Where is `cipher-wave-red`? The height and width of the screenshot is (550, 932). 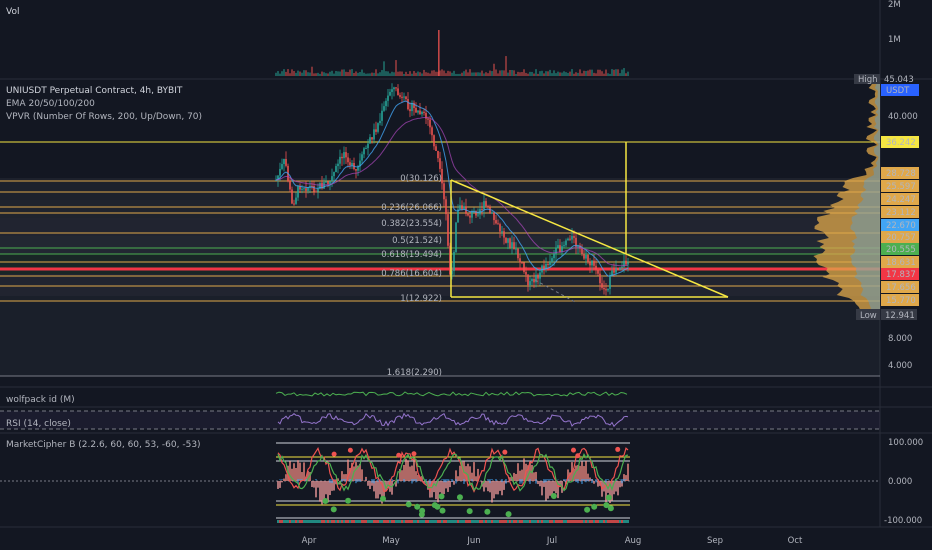
cipher-wave-red is located at coordinates (453, 470).